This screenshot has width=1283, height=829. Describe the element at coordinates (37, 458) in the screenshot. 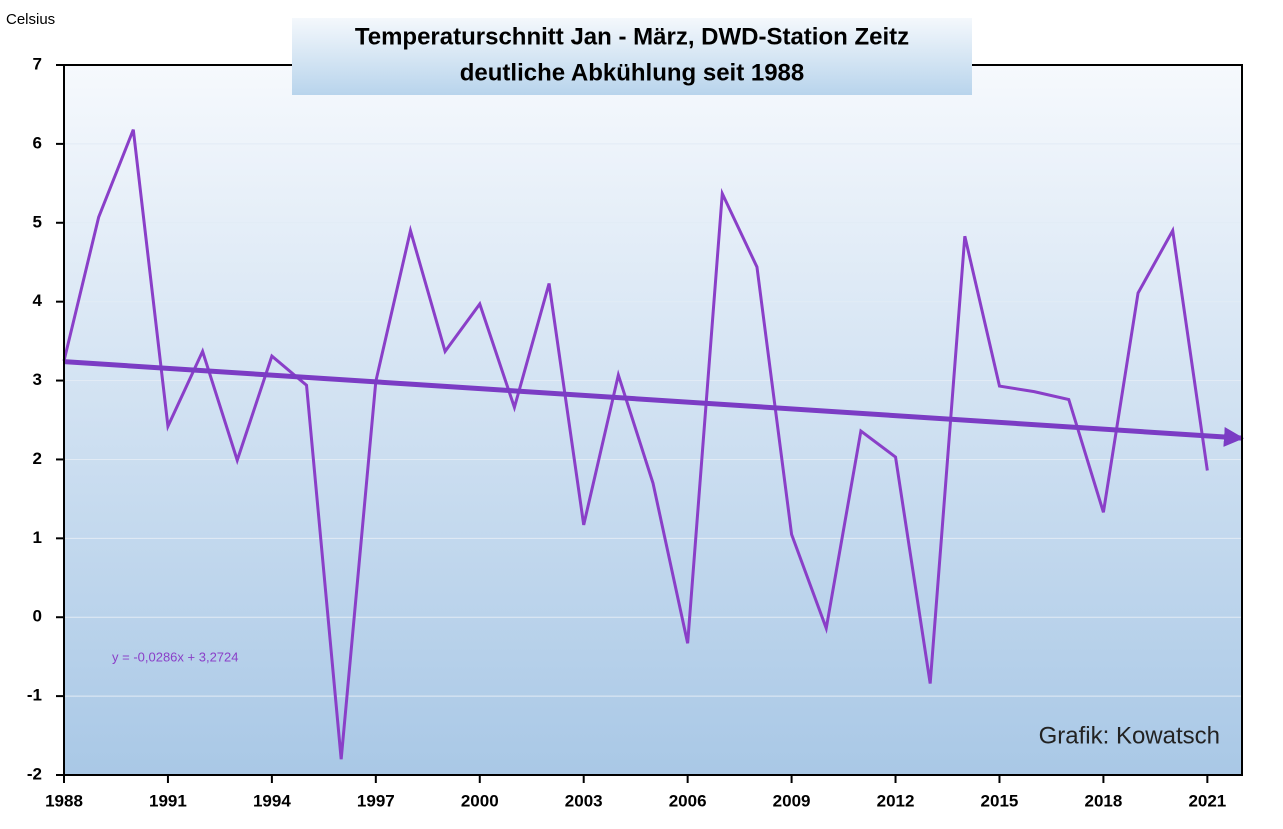

I see `y-tick-label: 2` at that location.